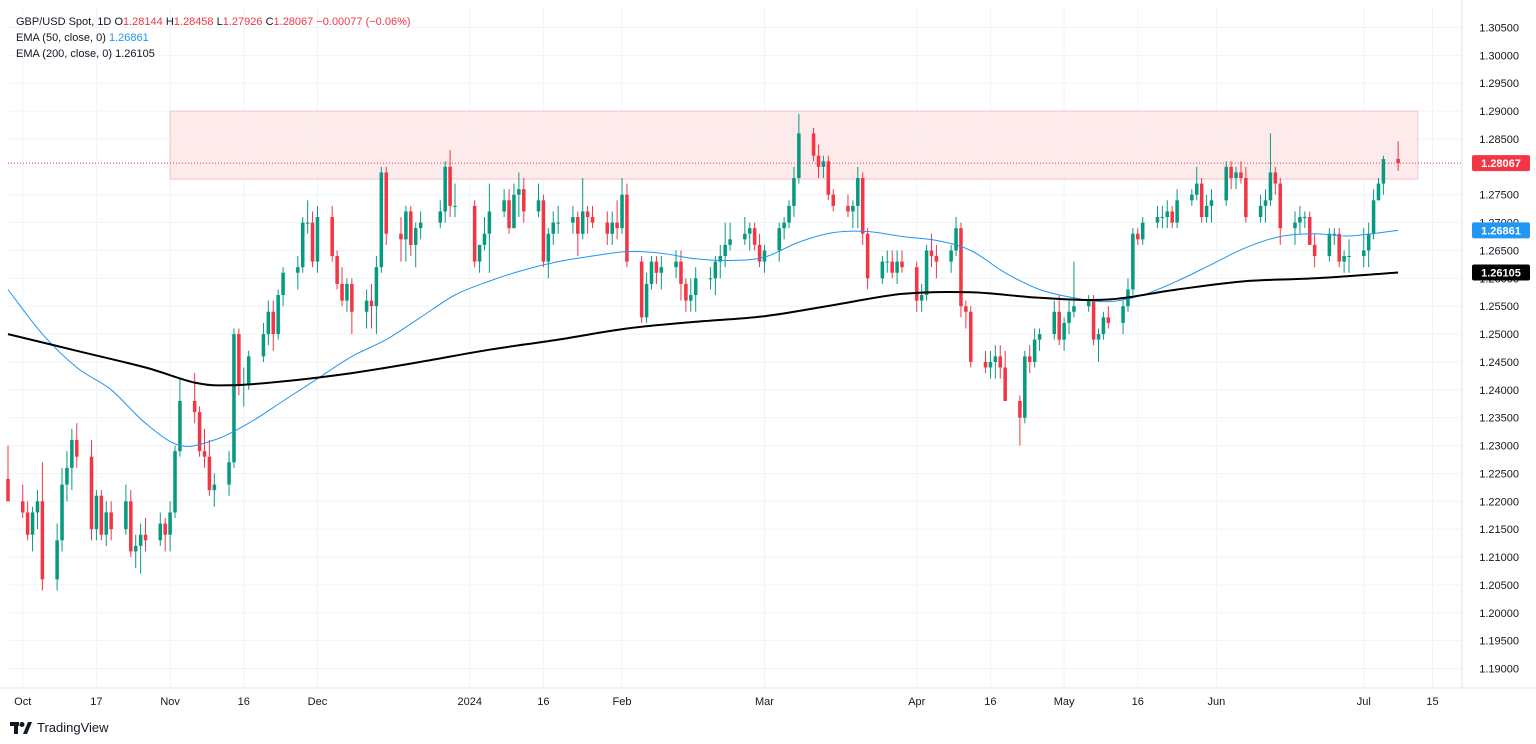  Describe the element at coordinates (213, 38) in the screenshot. I see `legend-ema50-row: EMA (50, close, 0) 1.26861` at that location.